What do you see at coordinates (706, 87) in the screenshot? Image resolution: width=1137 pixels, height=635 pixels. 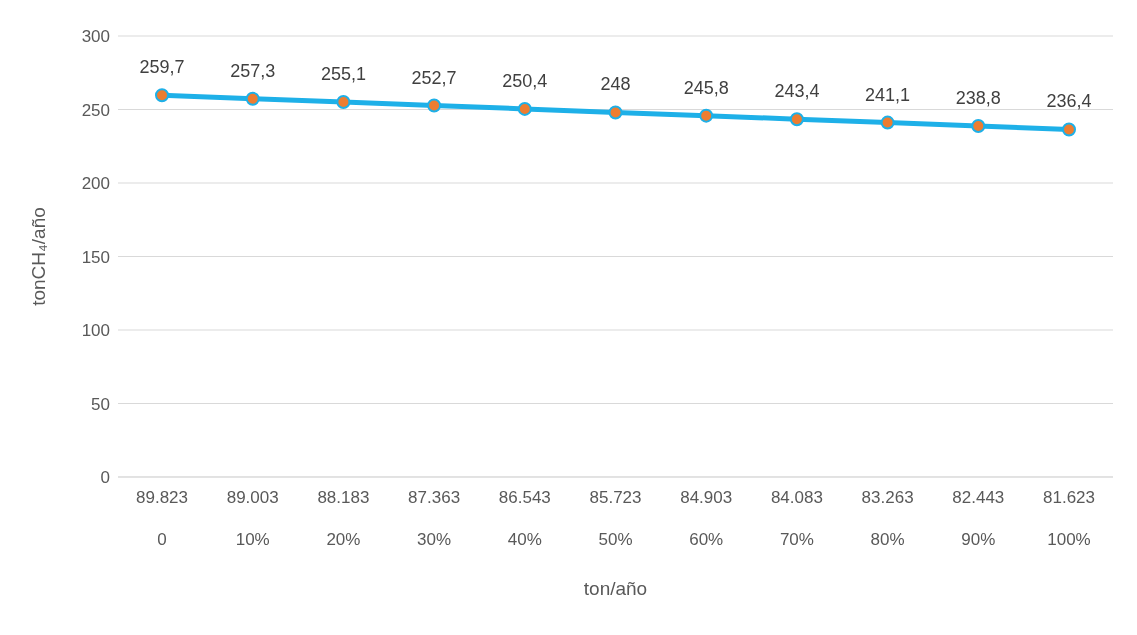 I see `data-label: 245,8` at bounding box center [706, 87].